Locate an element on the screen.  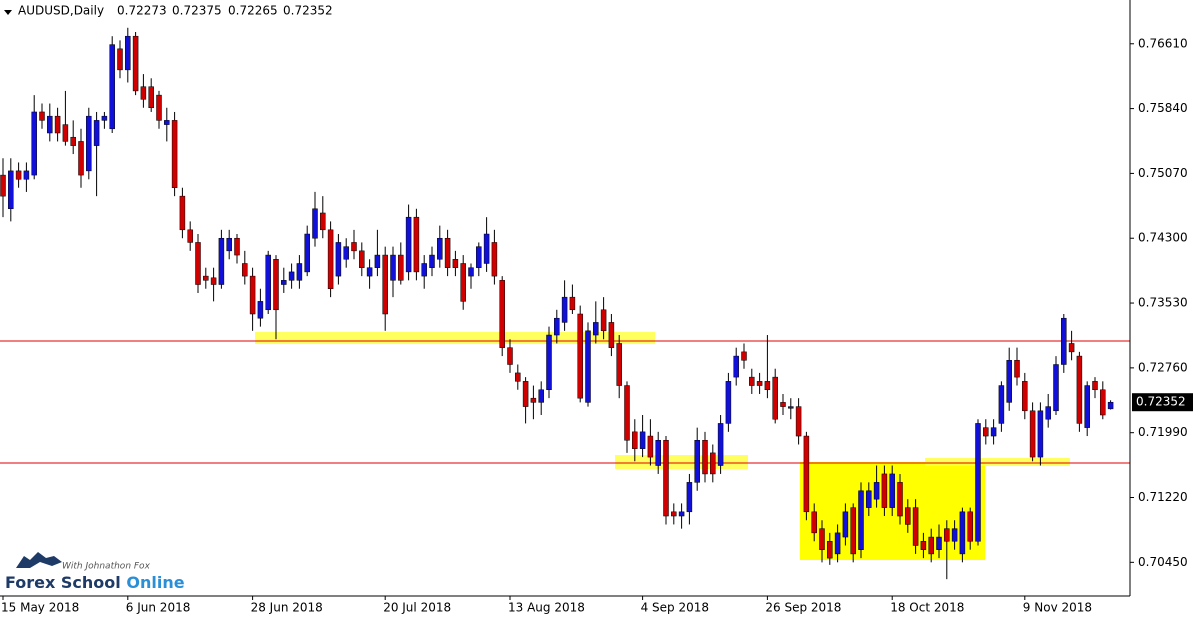
y-tick-label: 0.71990 is located at coordinates (1163, 432).